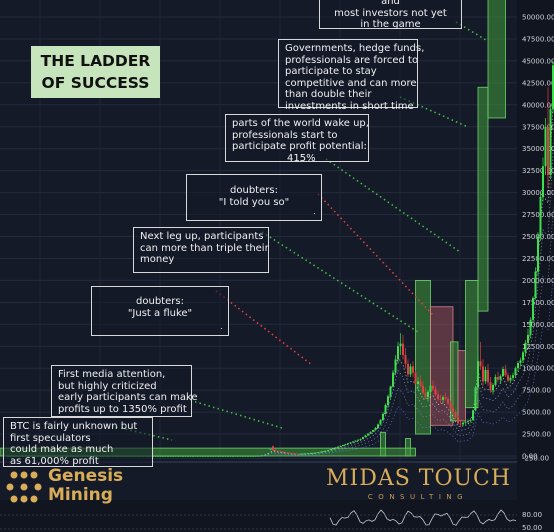  I want to click on y-tick-label: -250.00, so click(535, 459).